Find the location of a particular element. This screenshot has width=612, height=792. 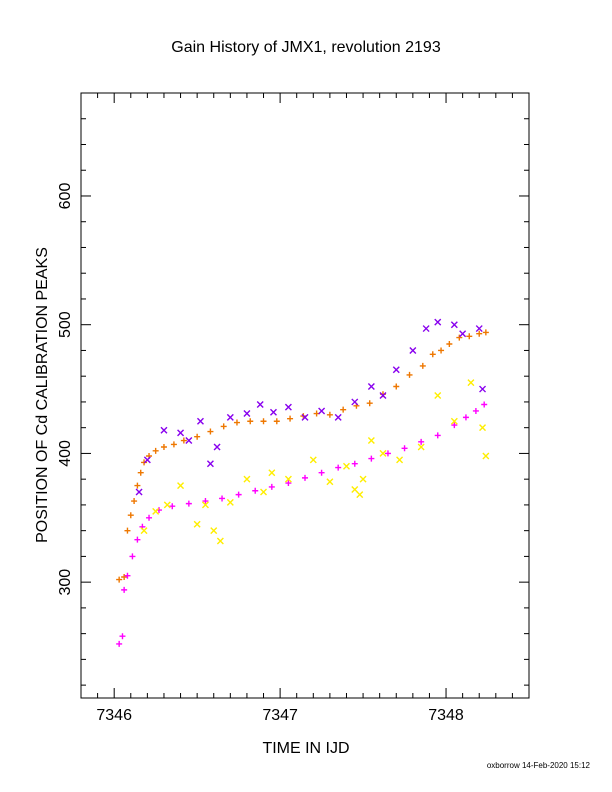

y-tick-label: 500 is located at coordinates (65, 324).